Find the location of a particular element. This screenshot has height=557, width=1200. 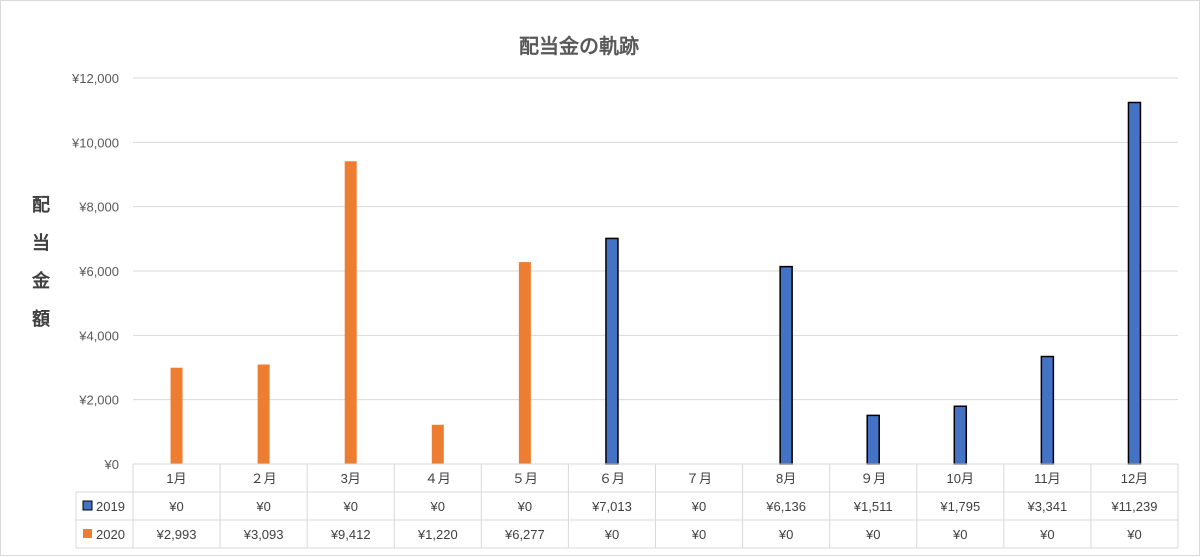

data-label: ¥11,239 is located at coordinates (1133, 506).